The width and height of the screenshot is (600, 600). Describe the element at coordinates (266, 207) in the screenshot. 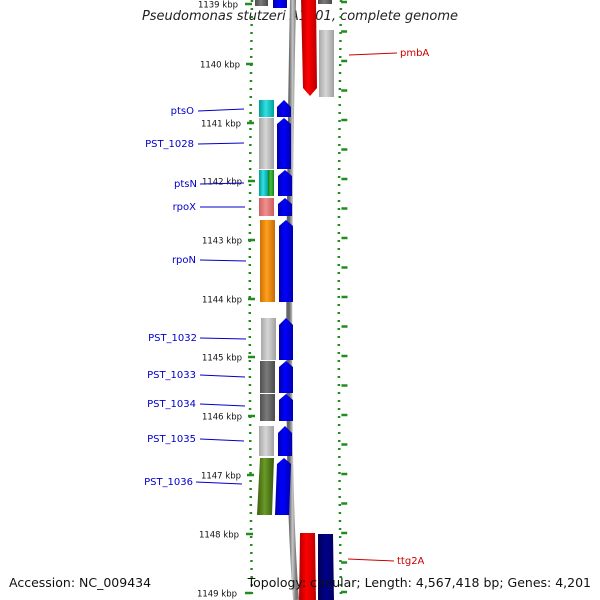

I see `gene-block-rpoX` at that location.